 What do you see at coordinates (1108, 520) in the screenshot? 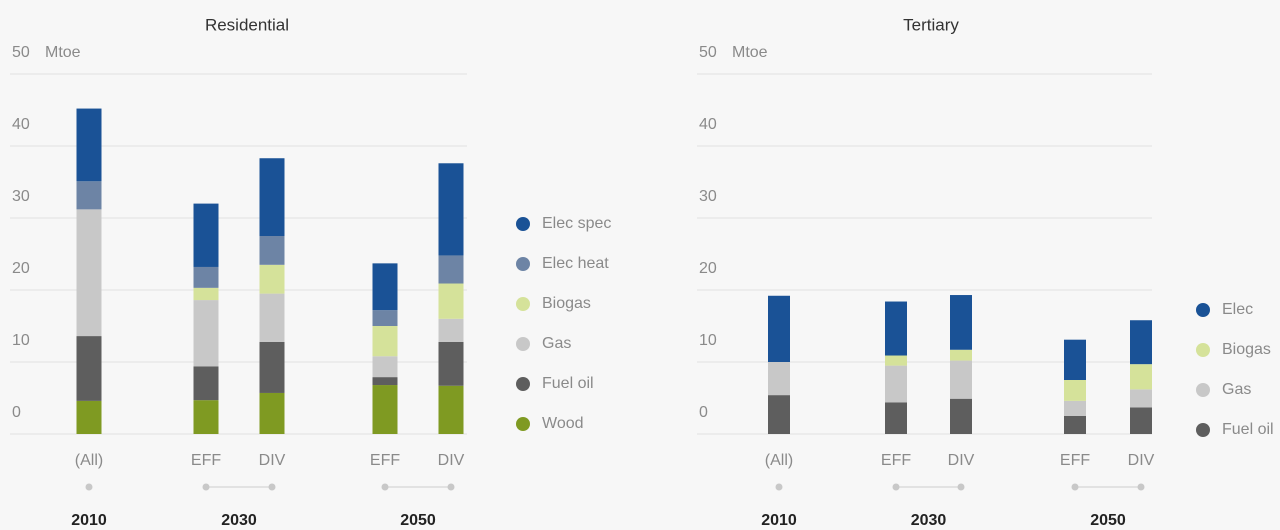
I see `group-label: 2050` at bounding box center [1108, 520].